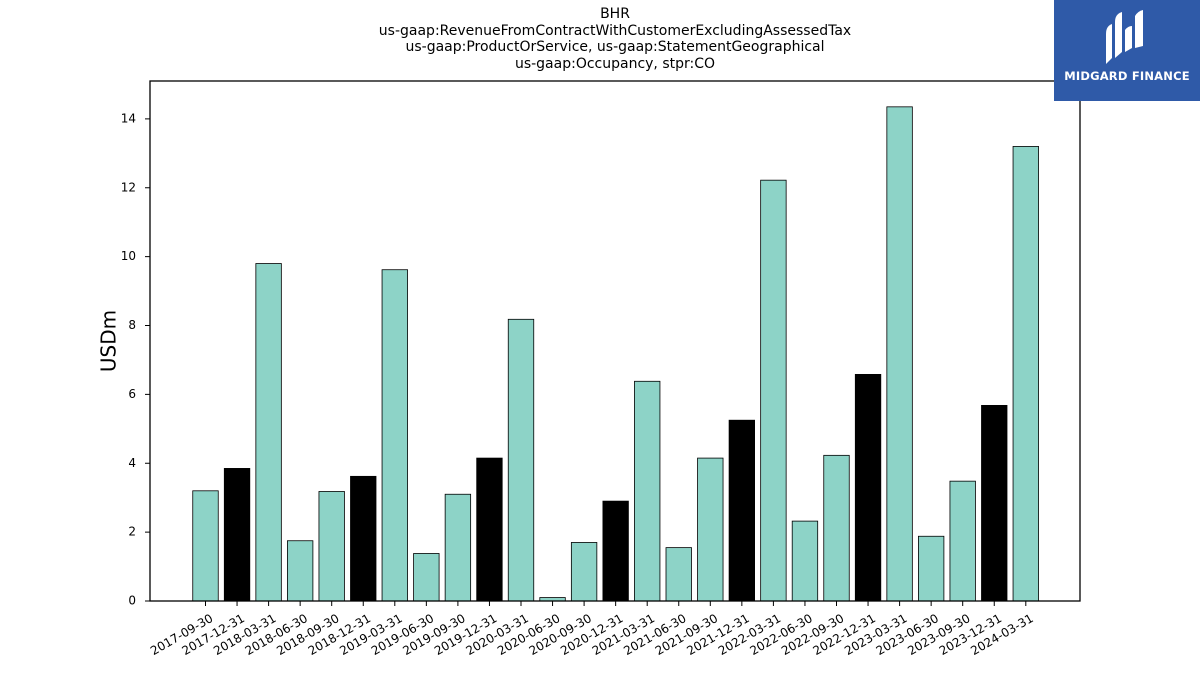 This screenshot has width=1200, height=675. I want to click on y-ticks-group: 0 2 4 6 8 10 12 14, so click(135, 359).